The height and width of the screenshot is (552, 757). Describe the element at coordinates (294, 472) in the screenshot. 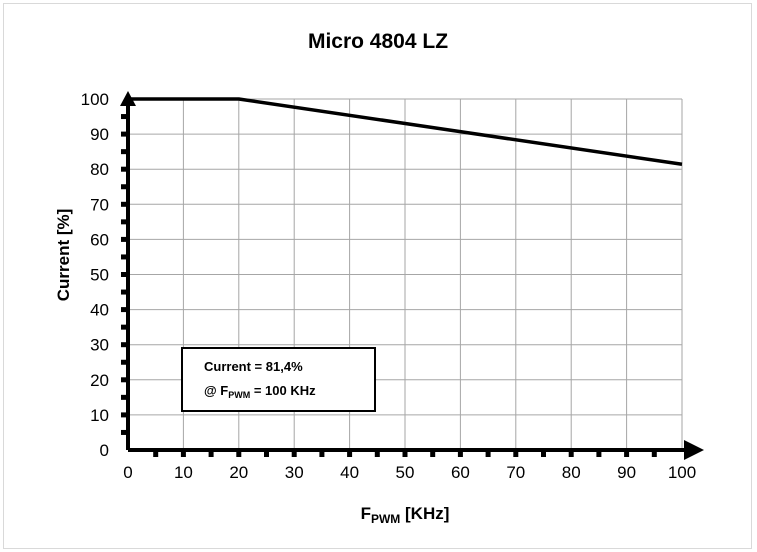

I see `x-tick-label-30: 30` at that location.